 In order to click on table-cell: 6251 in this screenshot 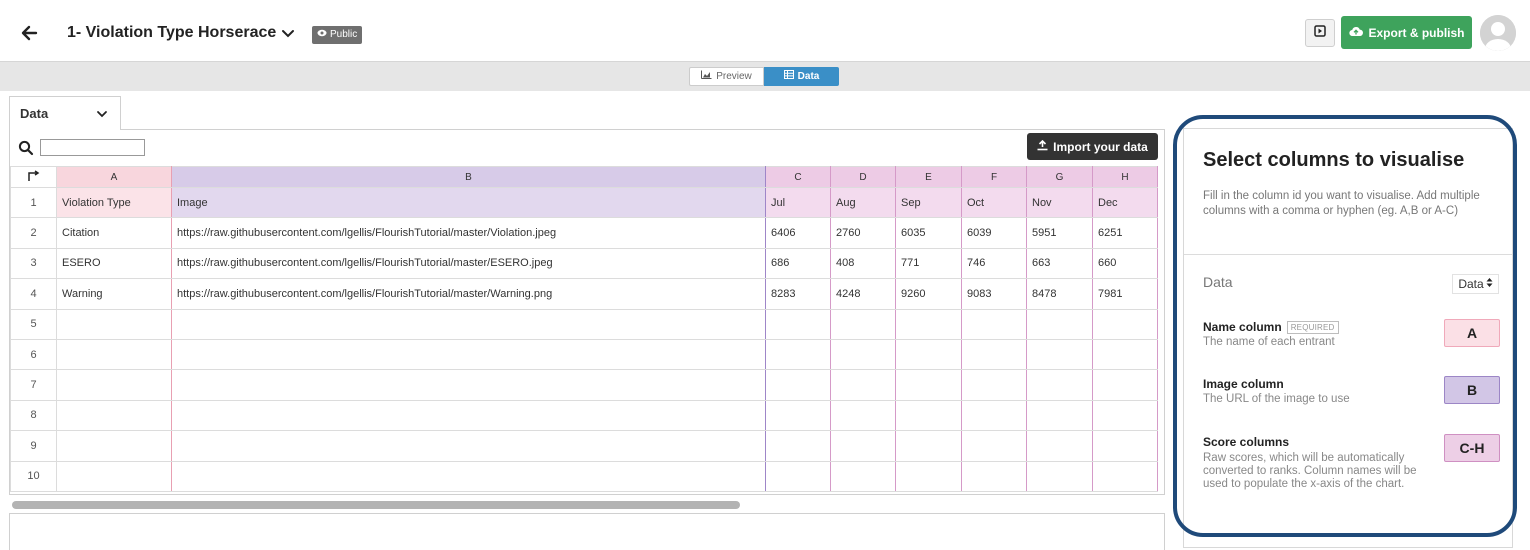, I will do `click(1125, 233)`.